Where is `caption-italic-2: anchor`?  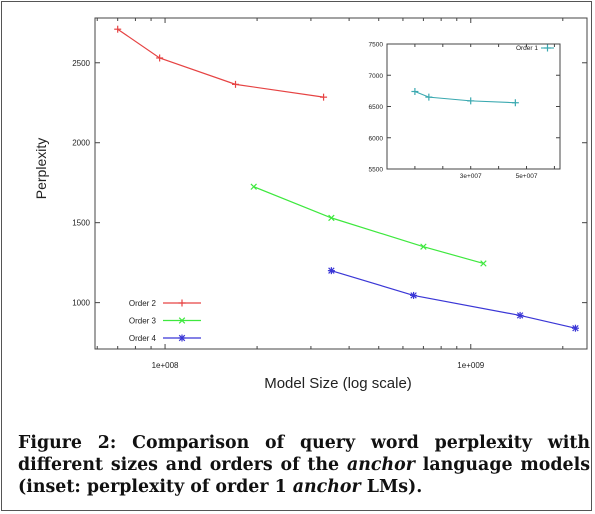
caption-italic-2: anchor is located at coordinates (326, 487).